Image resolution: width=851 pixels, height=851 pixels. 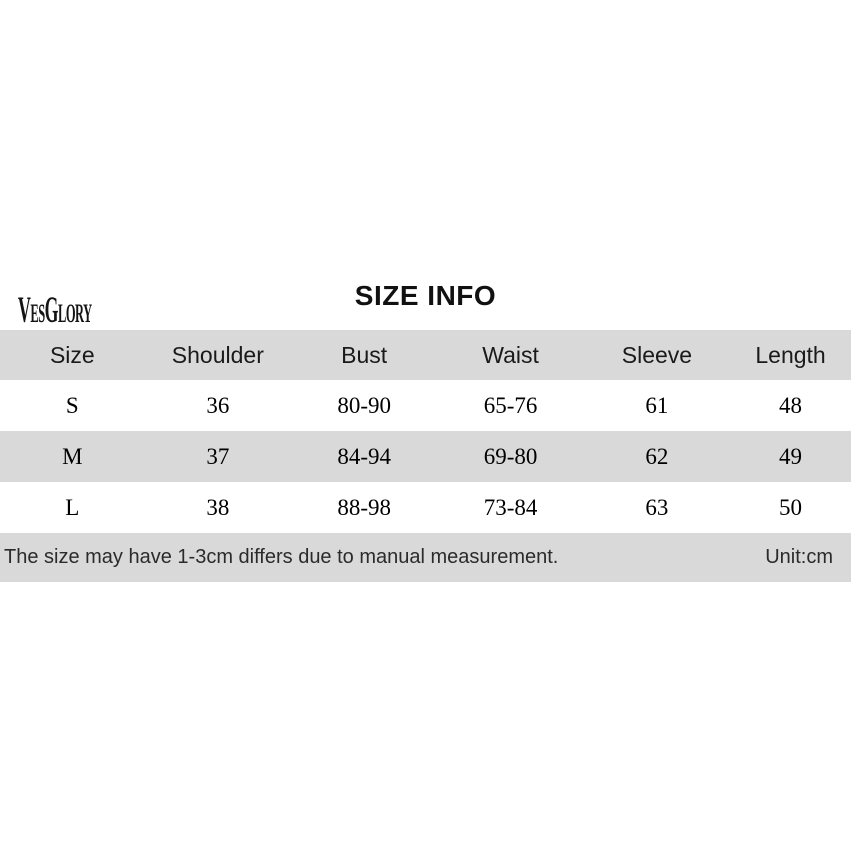 What do you see at coordinates (425, 507) in the screenshot?
I see `table-row-l: L 38 88-98 73-84 63 50` at bounding box center [425, 507].